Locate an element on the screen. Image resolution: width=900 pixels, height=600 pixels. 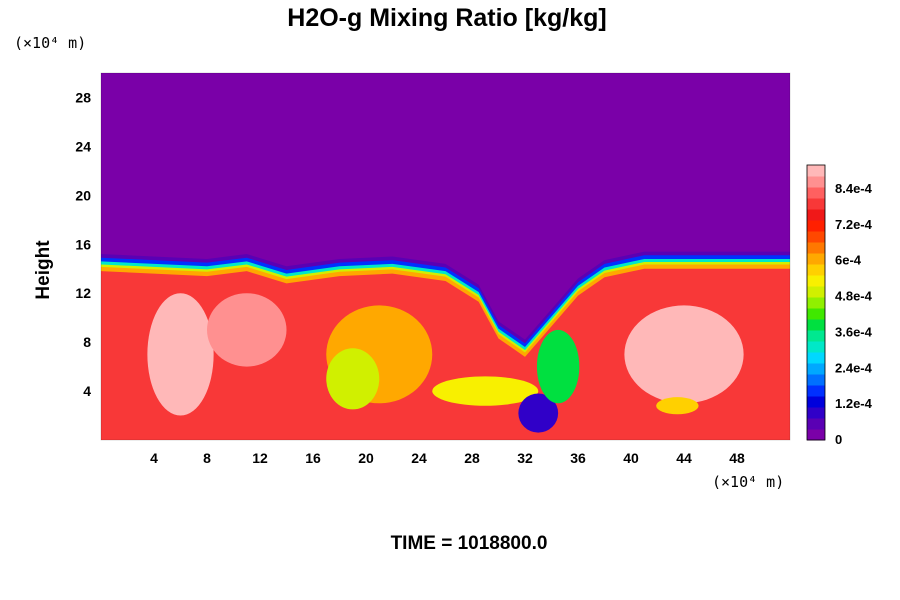
colorbar-tick-label: 7.2e-4 is located at coordinates (854, 224).